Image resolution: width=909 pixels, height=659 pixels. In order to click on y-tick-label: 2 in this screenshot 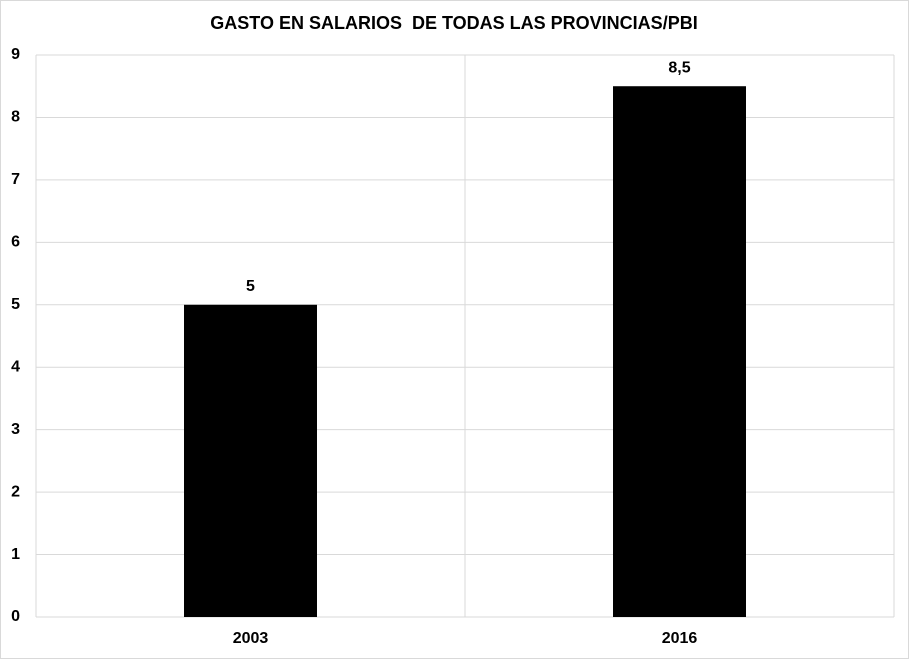, I will do `click(15, 491)`.